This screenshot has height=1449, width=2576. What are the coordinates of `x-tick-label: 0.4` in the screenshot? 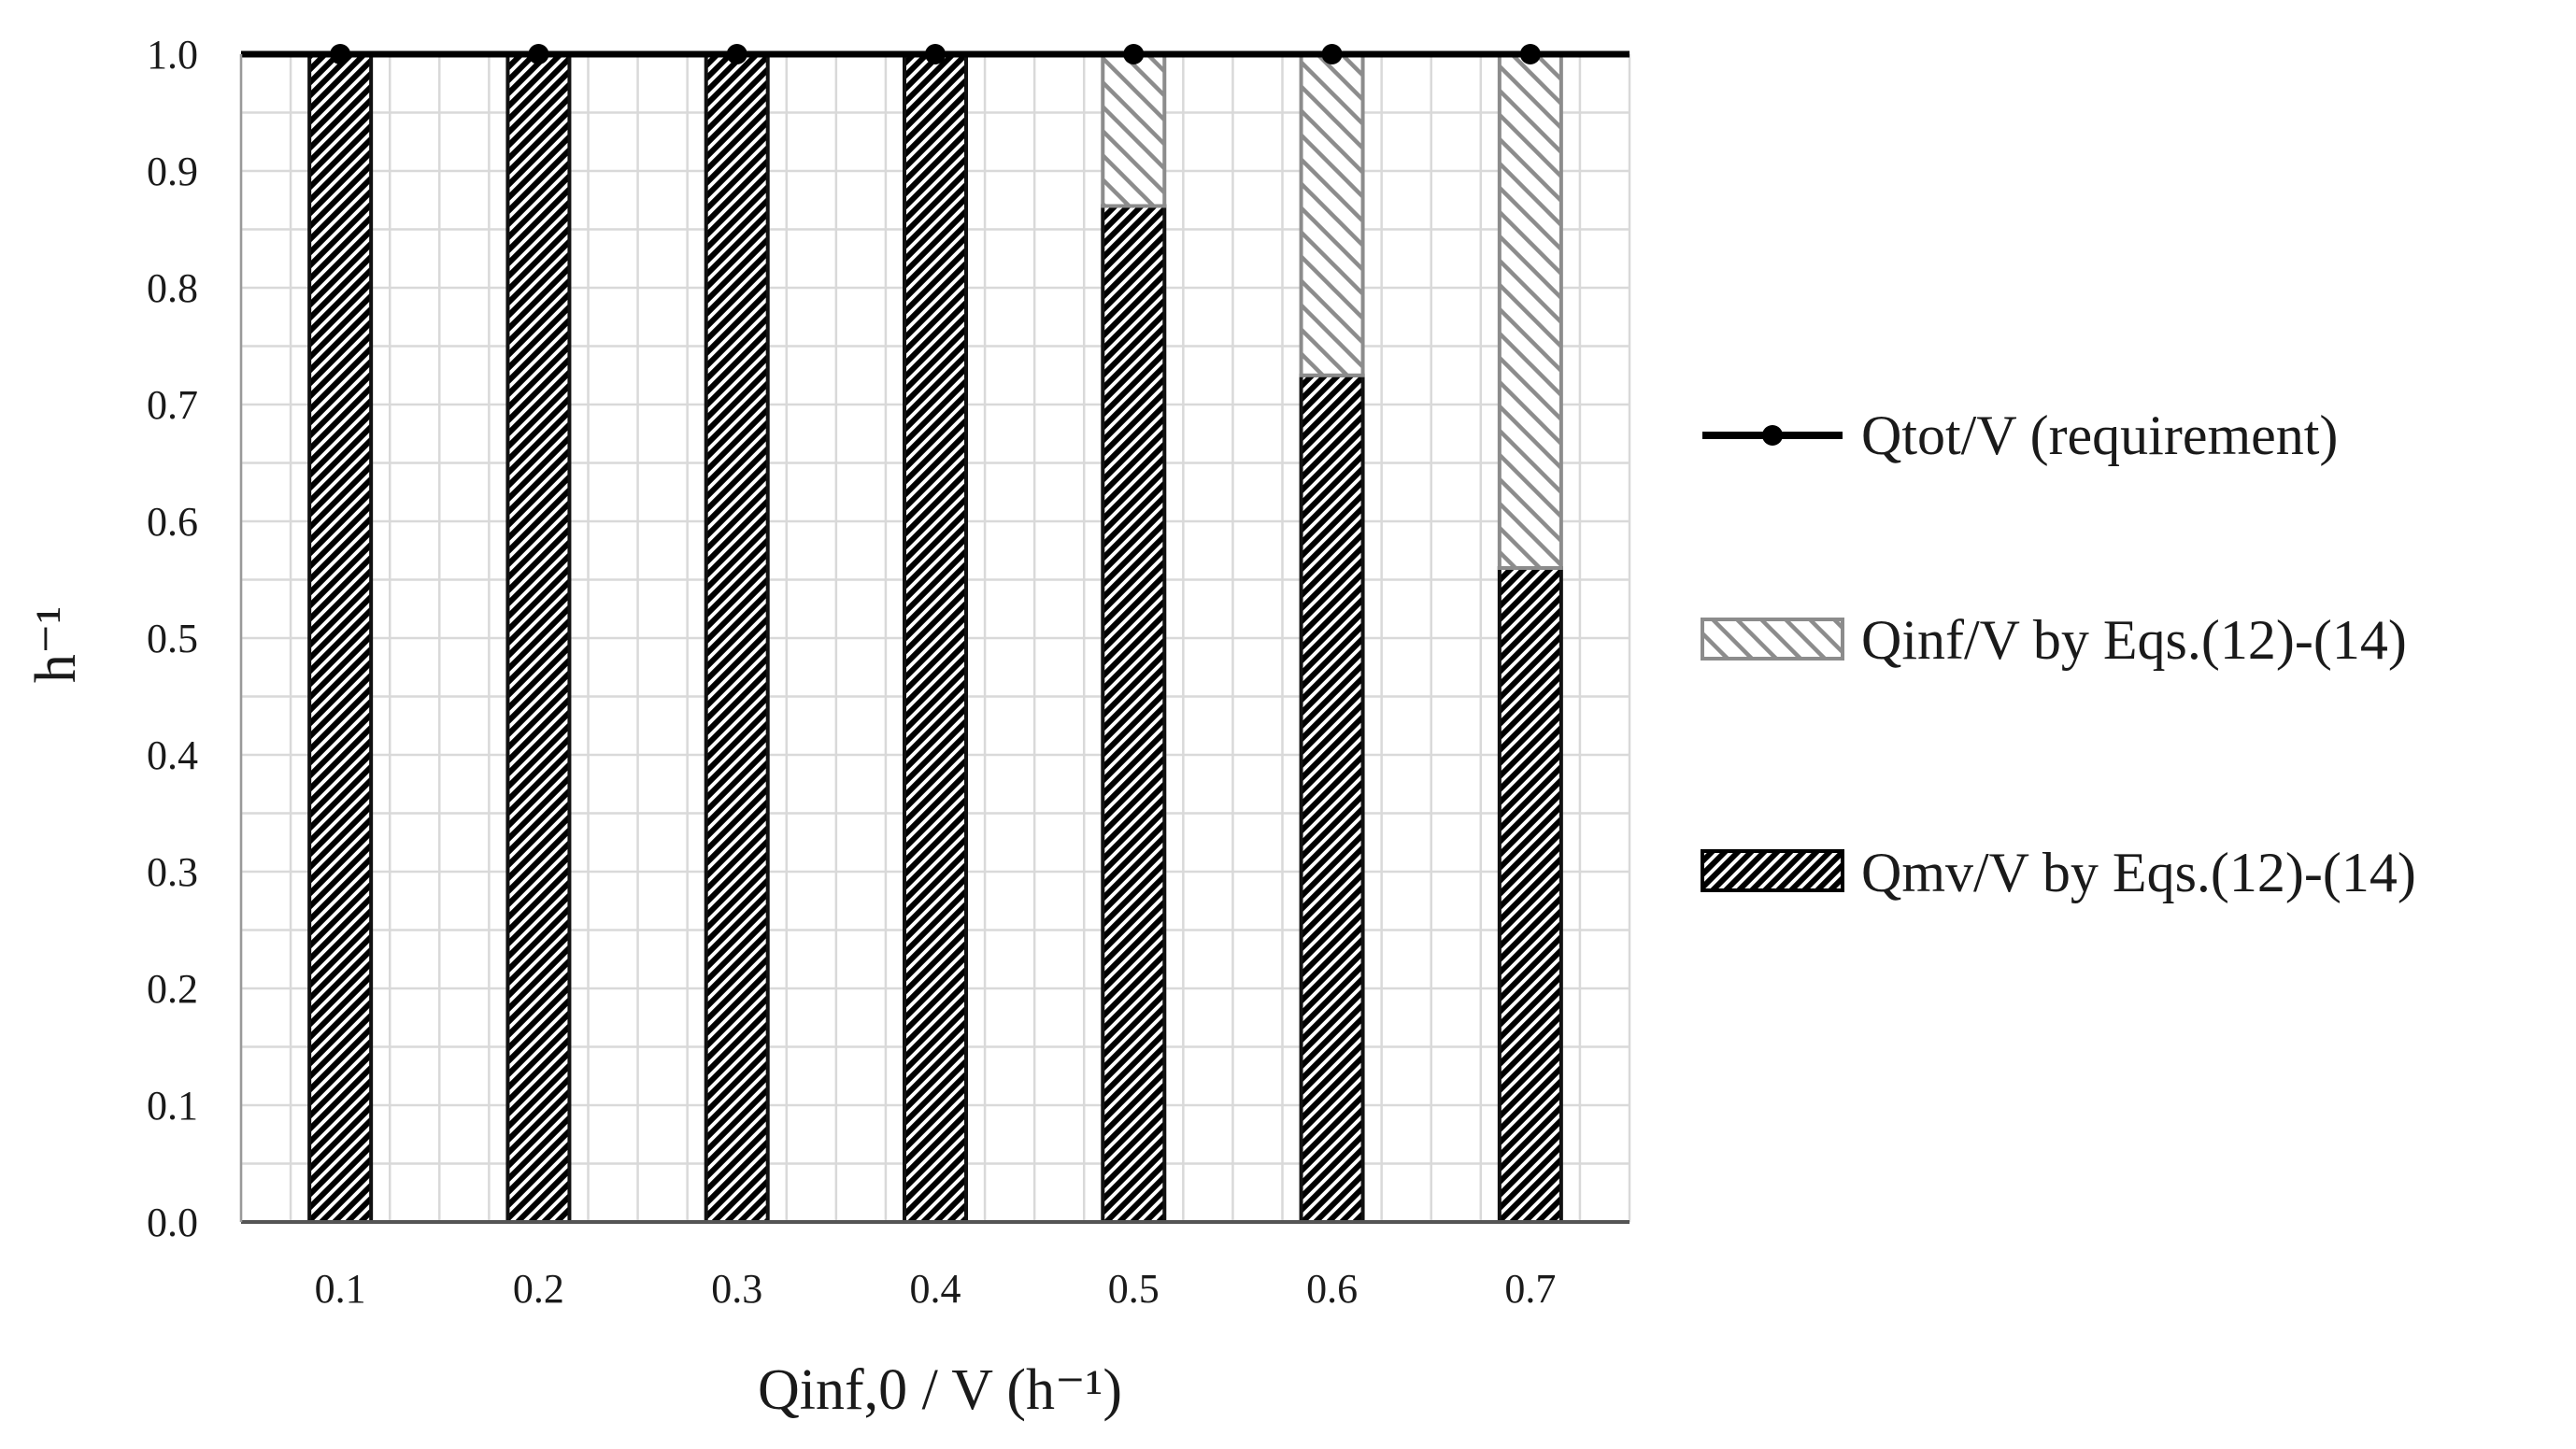 It's located at (935, 1289).